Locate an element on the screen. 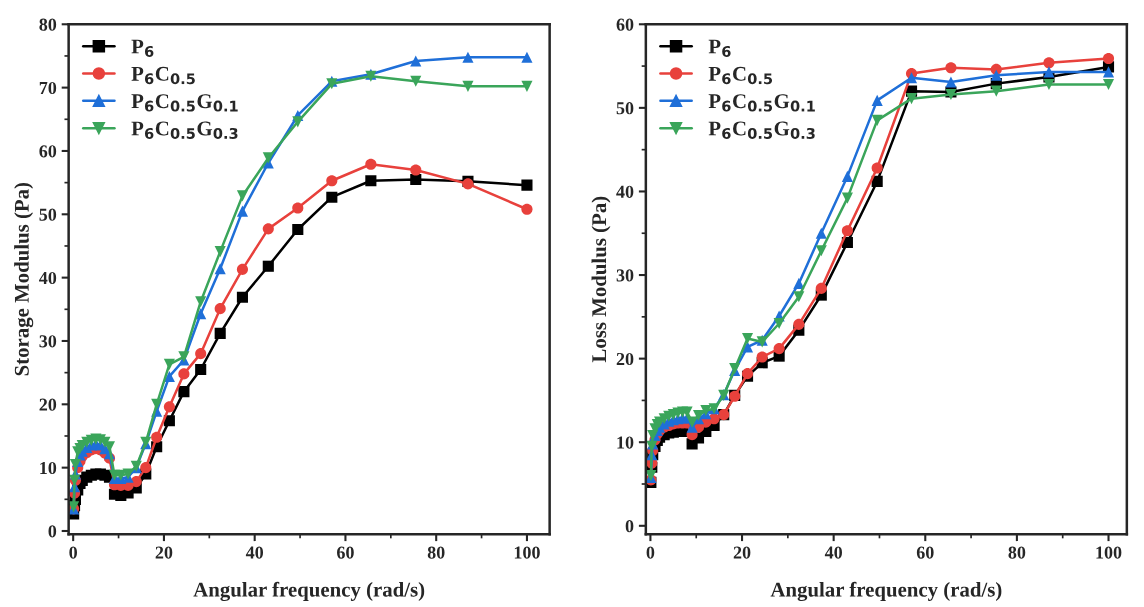 This screenshot has width=1144, height=607. y-tick-label: 70 is located at coordinates (48, 88).